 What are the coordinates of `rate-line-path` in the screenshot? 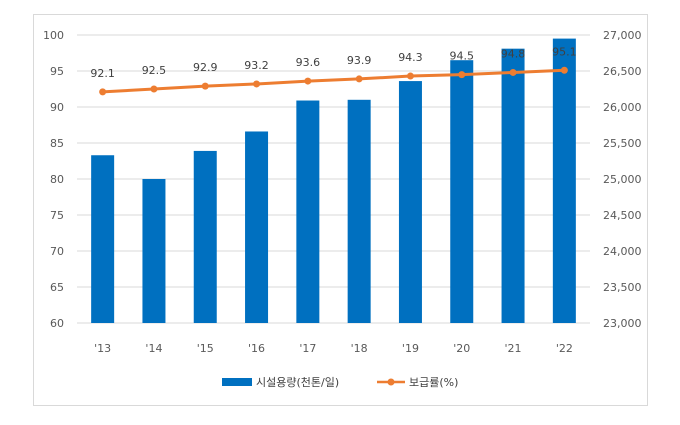 It's located at (333, 81).